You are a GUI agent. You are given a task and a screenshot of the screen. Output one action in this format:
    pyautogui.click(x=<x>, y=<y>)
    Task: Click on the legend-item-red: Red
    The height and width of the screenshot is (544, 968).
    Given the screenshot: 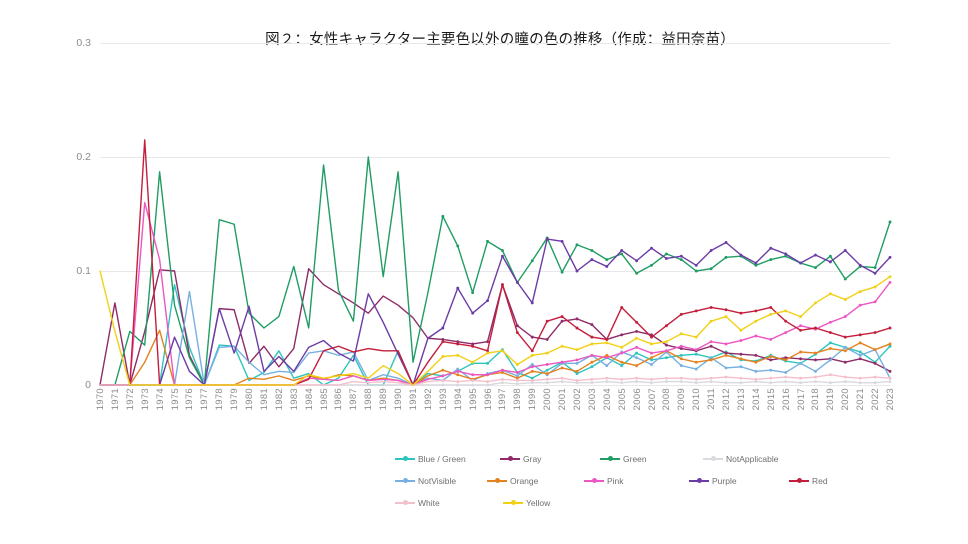 What is the action you would take?
    pyautogui.click(x=840, y=481)
    